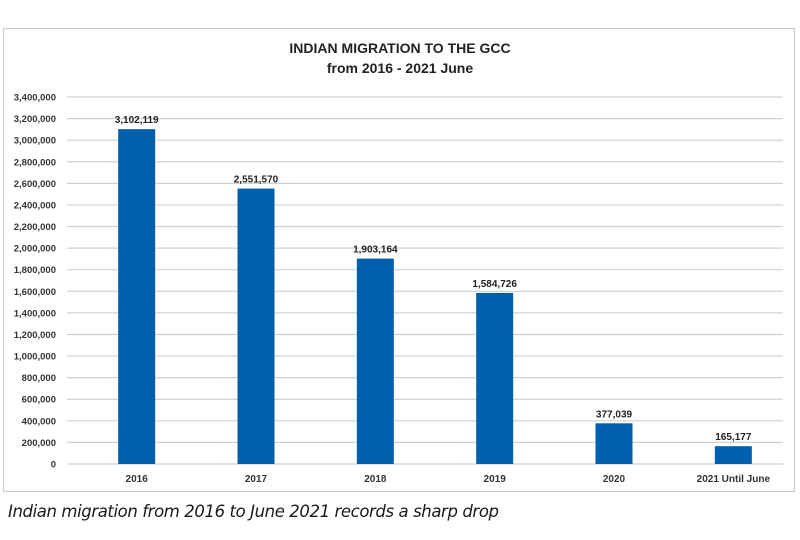 This screenshot has width=800, height=540. I want to click on y-tick-label: 200,000, so click(39, 443).